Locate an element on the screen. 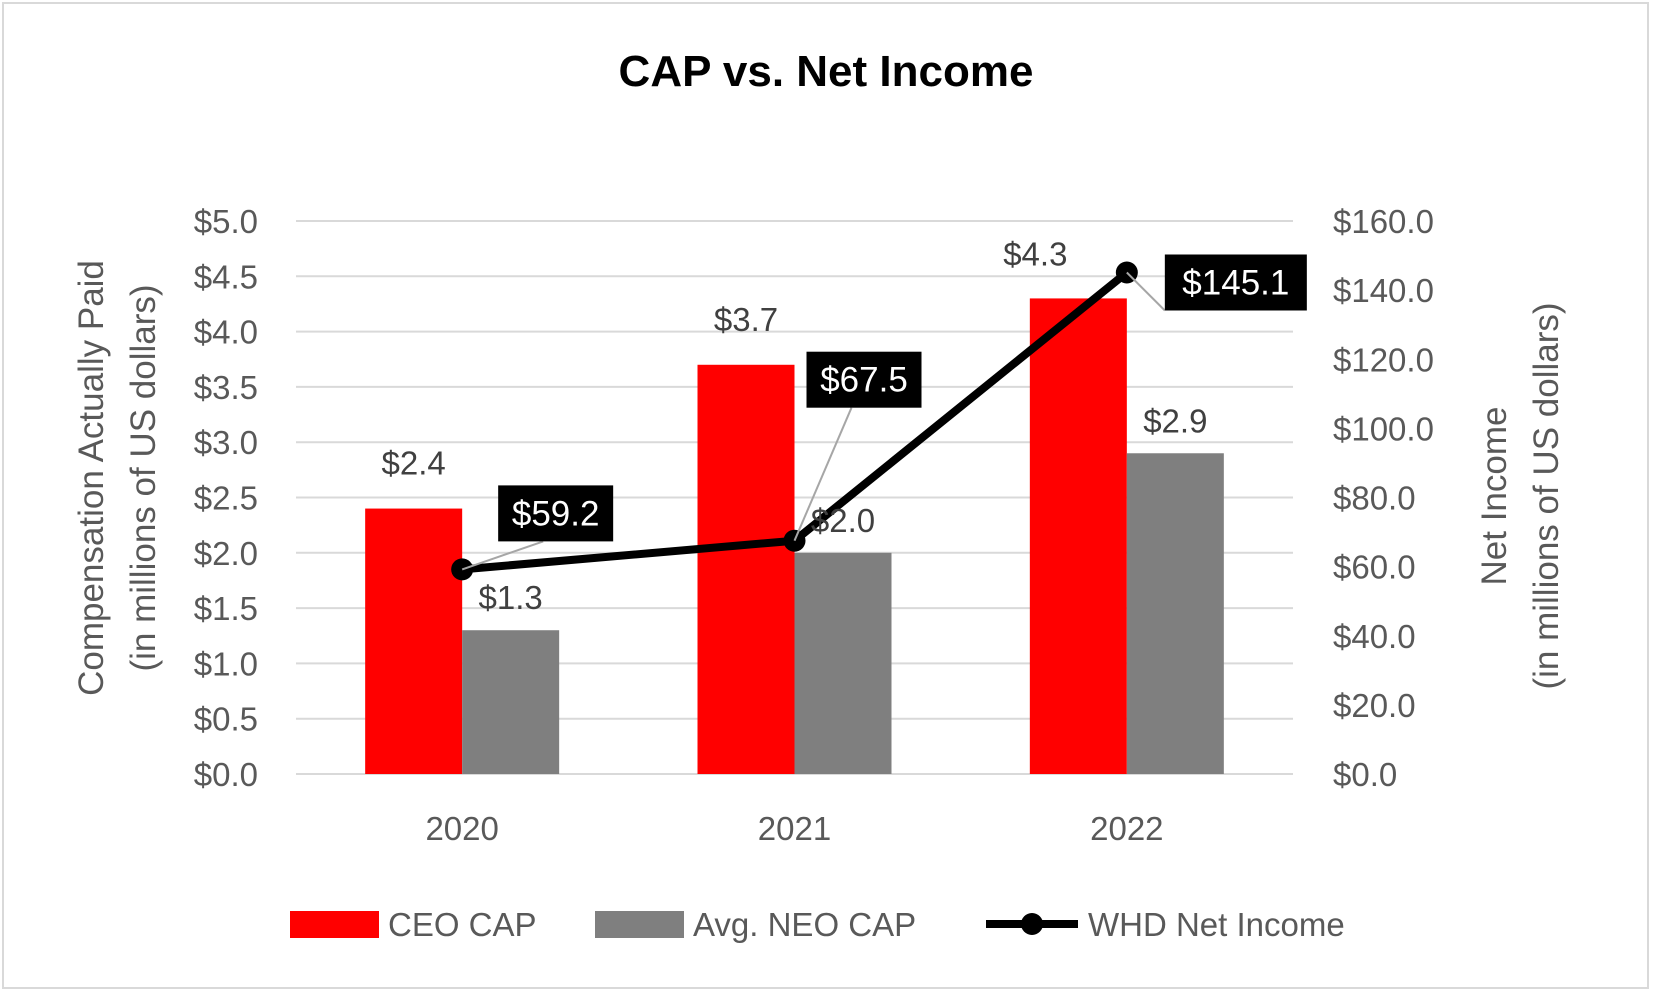 Image resolution: width=1653 pixels, height=993 pixels. right-axis-title-line1: Net Income is located at coordinates (1494, 496).